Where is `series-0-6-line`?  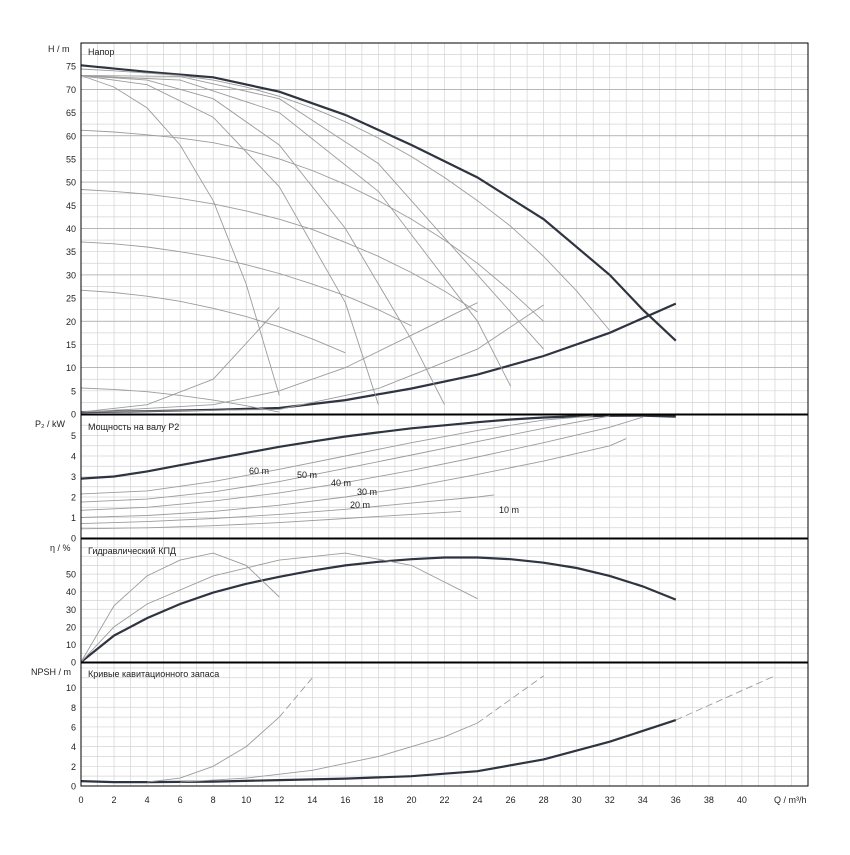 series-0-6-line is located at coordinates (213, 321).